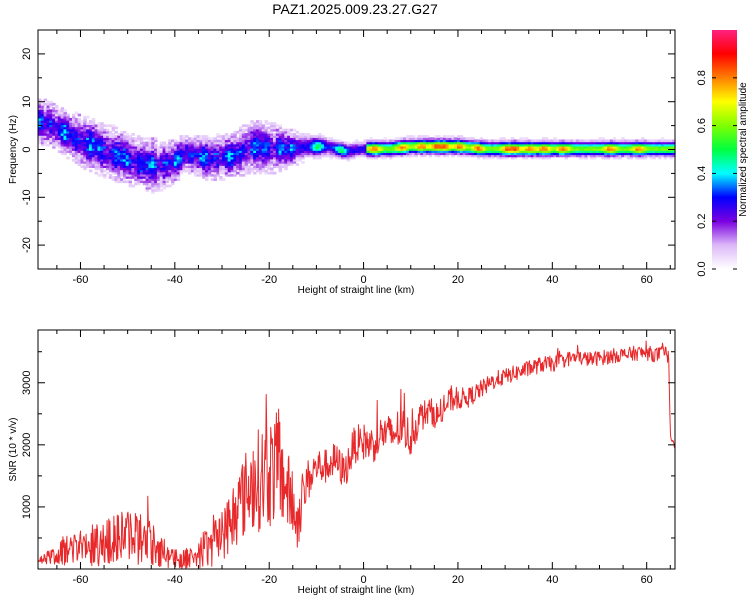  Describe the element at coordinates (702, 77) in the screenshot. I see `colorbar-tick-label: 0.8` at that location.